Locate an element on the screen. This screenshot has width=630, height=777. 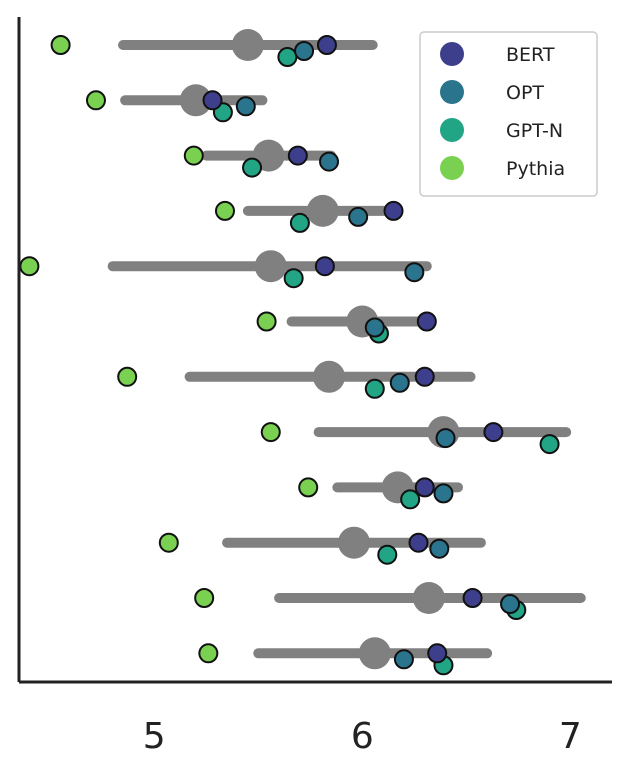
x-tick-label: 5 is located at coordinates (154, 736).